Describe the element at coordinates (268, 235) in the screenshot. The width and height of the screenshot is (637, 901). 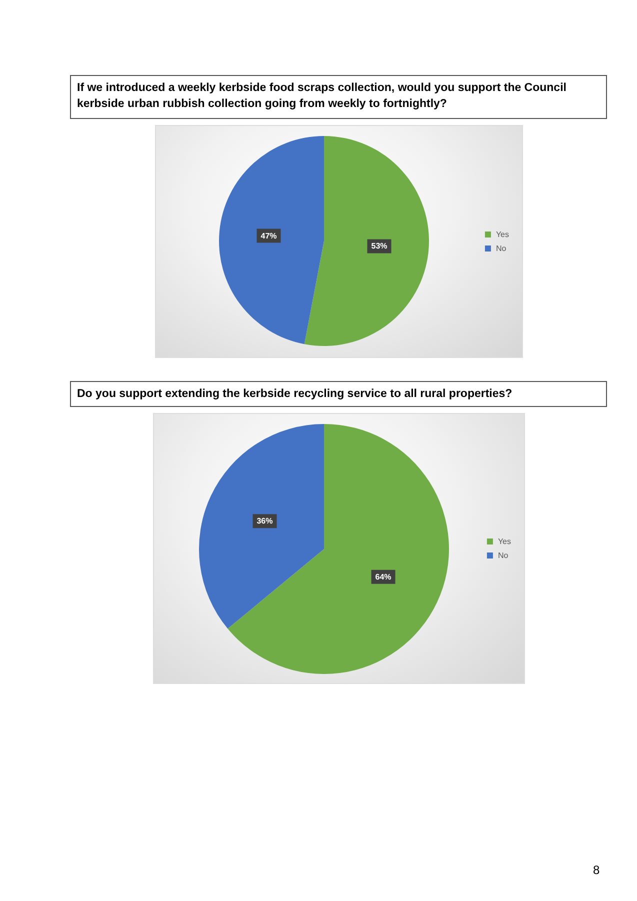
I see `data-label: 47%` at that location.